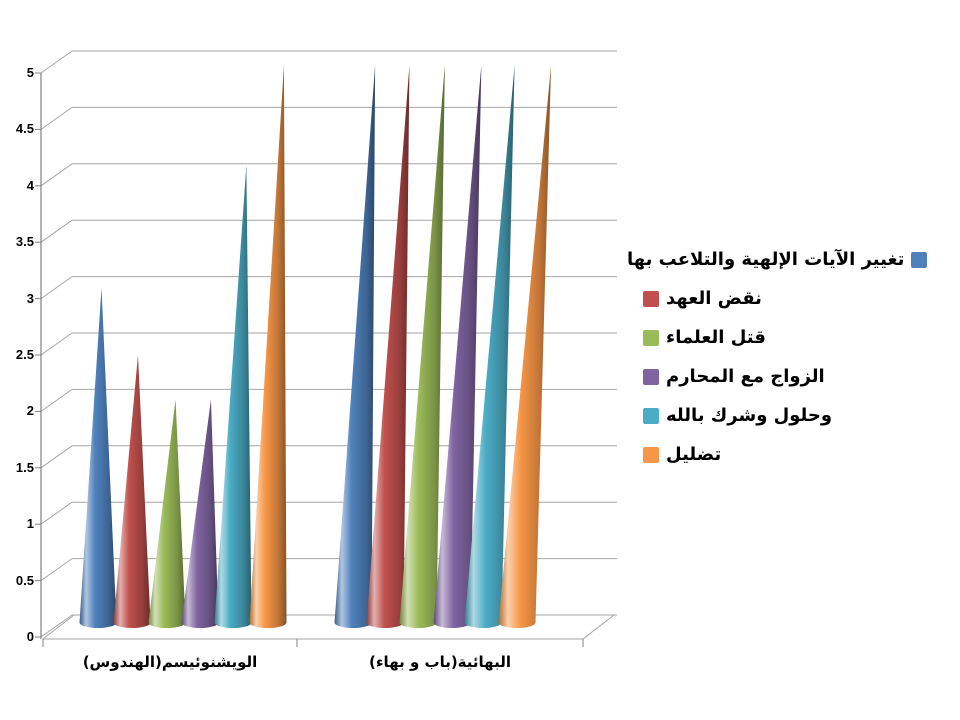 The height and width of the screenshot is (720, 960). I want to click on value-axis-label-3.5: 3.5, so click(24, 242).